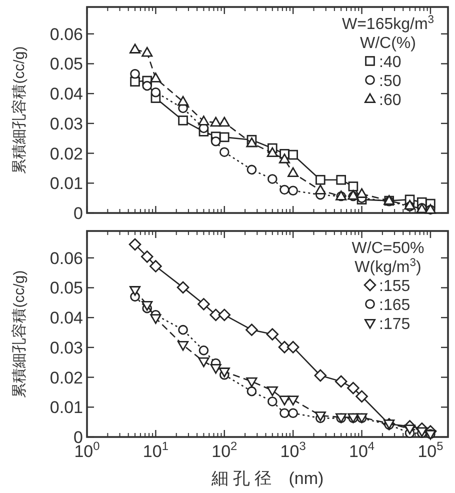  What do you see at coordinates (390, 100) in the screenshot?
I see `legend-label: :60` at bounding box center [390, 100].